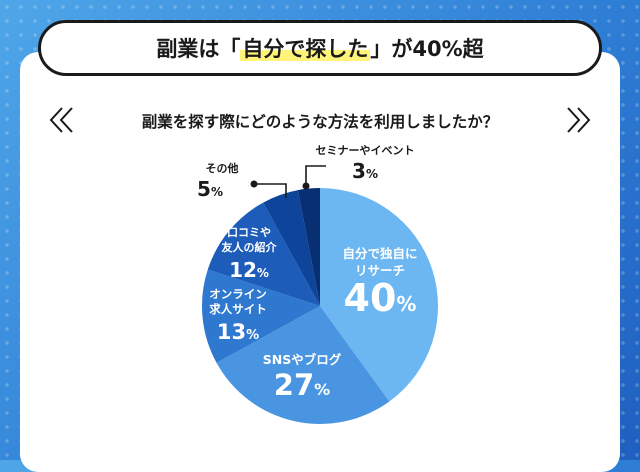  Describe the element at coordinates (365, 171) in the screenshot. I see `slice-value-6: 3%` at that location.